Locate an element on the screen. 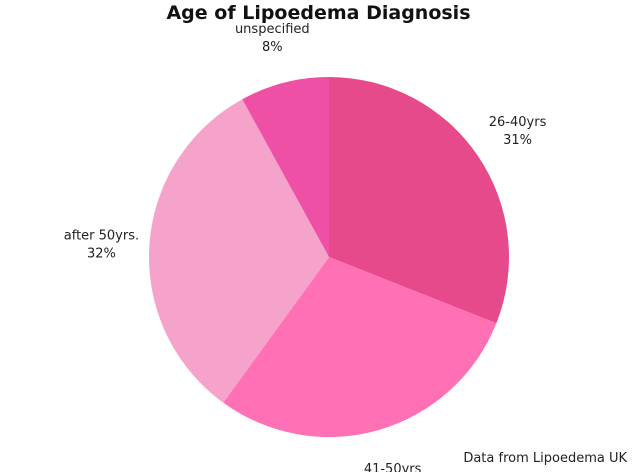 The image size is (637, 472). chart-title: Age of Lipoedema Diagnosis is located at coordinates (318, 13).